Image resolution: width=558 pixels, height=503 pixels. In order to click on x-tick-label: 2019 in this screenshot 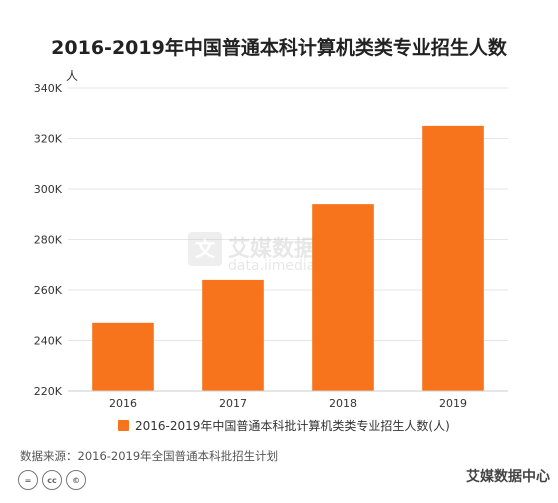, I will do `click(453, 403)`.